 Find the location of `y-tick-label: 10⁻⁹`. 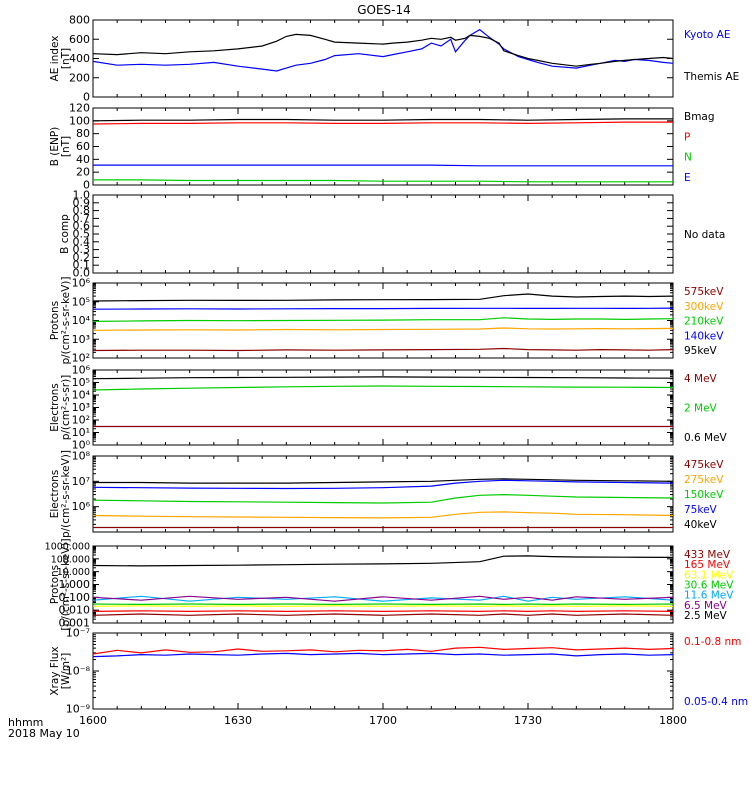

y-tick-label: 10⁻⁹ is located at coordinates (78, 709).